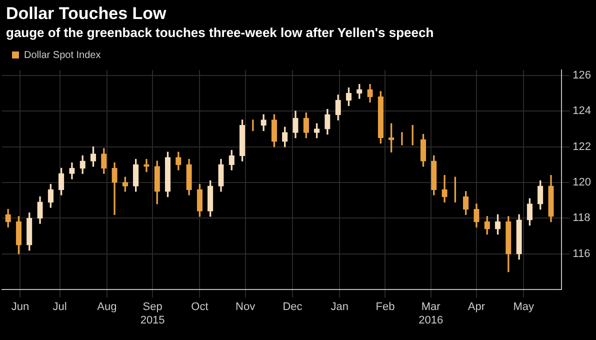 The width and height of the screenshot is (596, 340). What do you see at coordinates (292, 307) in the screenshot?
I see `x-tick-label: Dec` at bounding box center [292, 307].